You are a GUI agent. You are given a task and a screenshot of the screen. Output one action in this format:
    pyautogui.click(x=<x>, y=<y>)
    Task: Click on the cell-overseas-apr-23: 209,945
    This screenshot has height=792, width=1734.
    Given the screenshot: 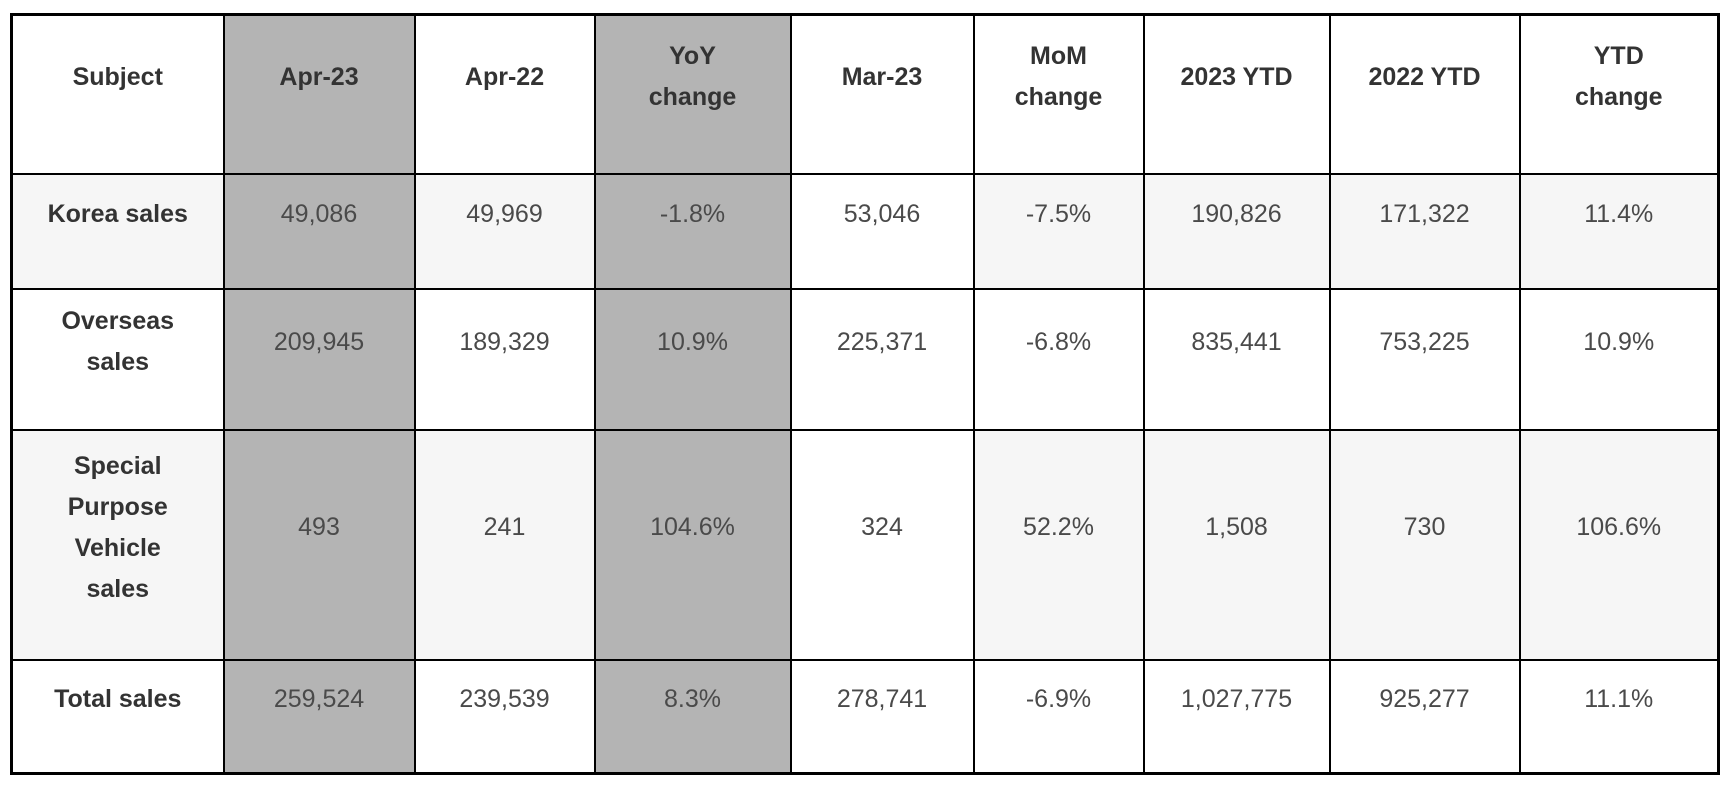 What is the action you would take?
    pyautogui.click(x=319, y=359)
    